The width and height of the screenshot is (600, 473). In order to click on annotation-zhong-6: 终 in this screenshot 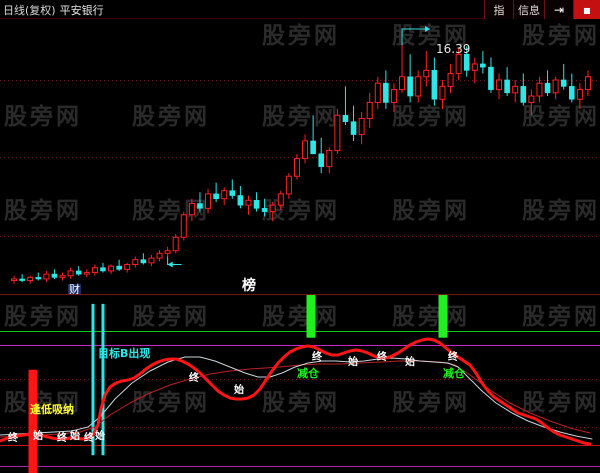, I will do `click(382, 357)`.